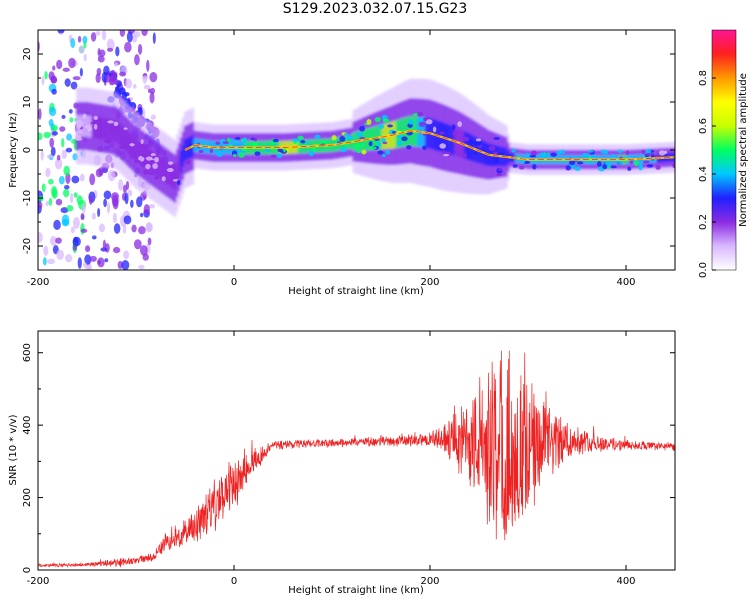 This screenshot has height=600, width=750. What do you see at coordinates (703, 78) in the screenshot?
I see `colorbar-tick-label: 0.8` at bounding box center [703, 78].